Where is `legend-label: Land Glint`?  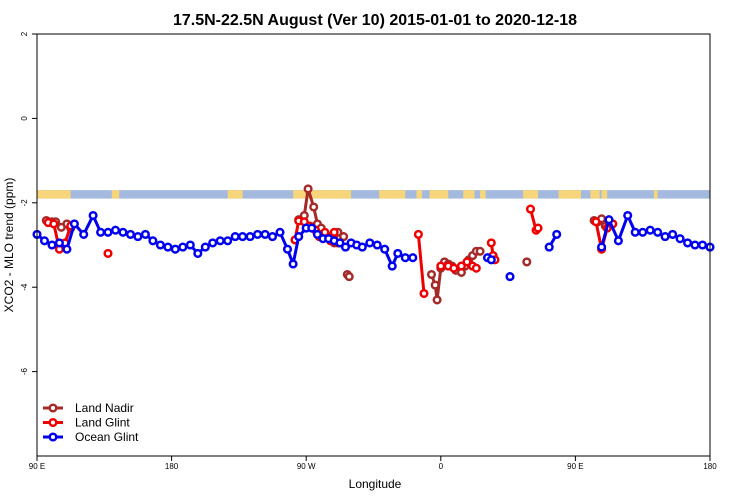 legend-label: Land Glint is located at coordinates (102, 423).